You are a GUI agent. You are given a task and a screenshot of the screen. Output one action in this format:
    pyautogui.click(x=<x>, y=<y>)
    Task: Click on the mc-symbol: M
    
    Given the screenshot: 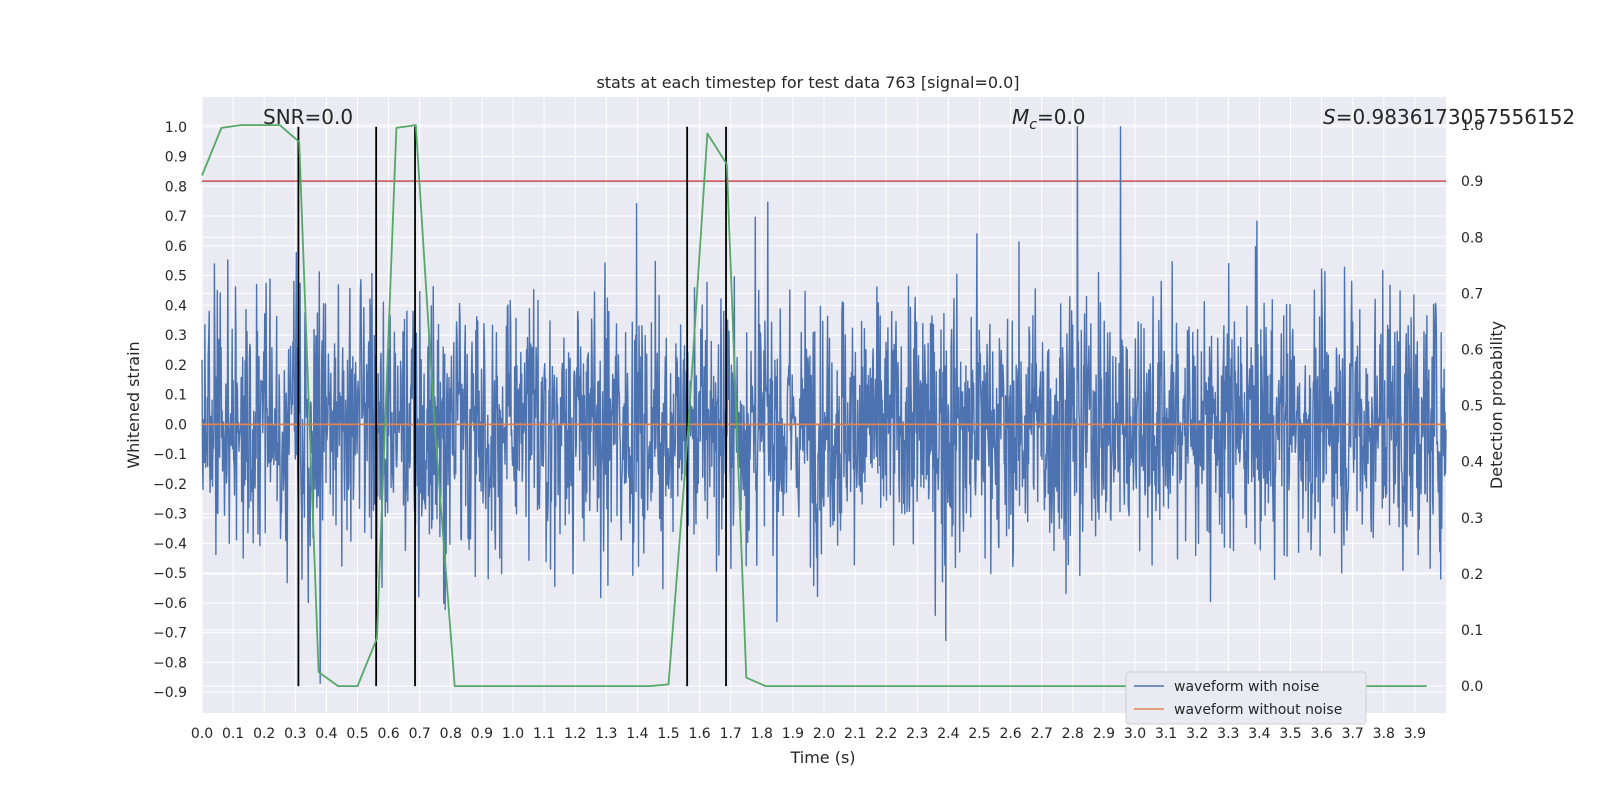 What is the action you would take?
    pyautogui.click(x=1020, y=117)
    